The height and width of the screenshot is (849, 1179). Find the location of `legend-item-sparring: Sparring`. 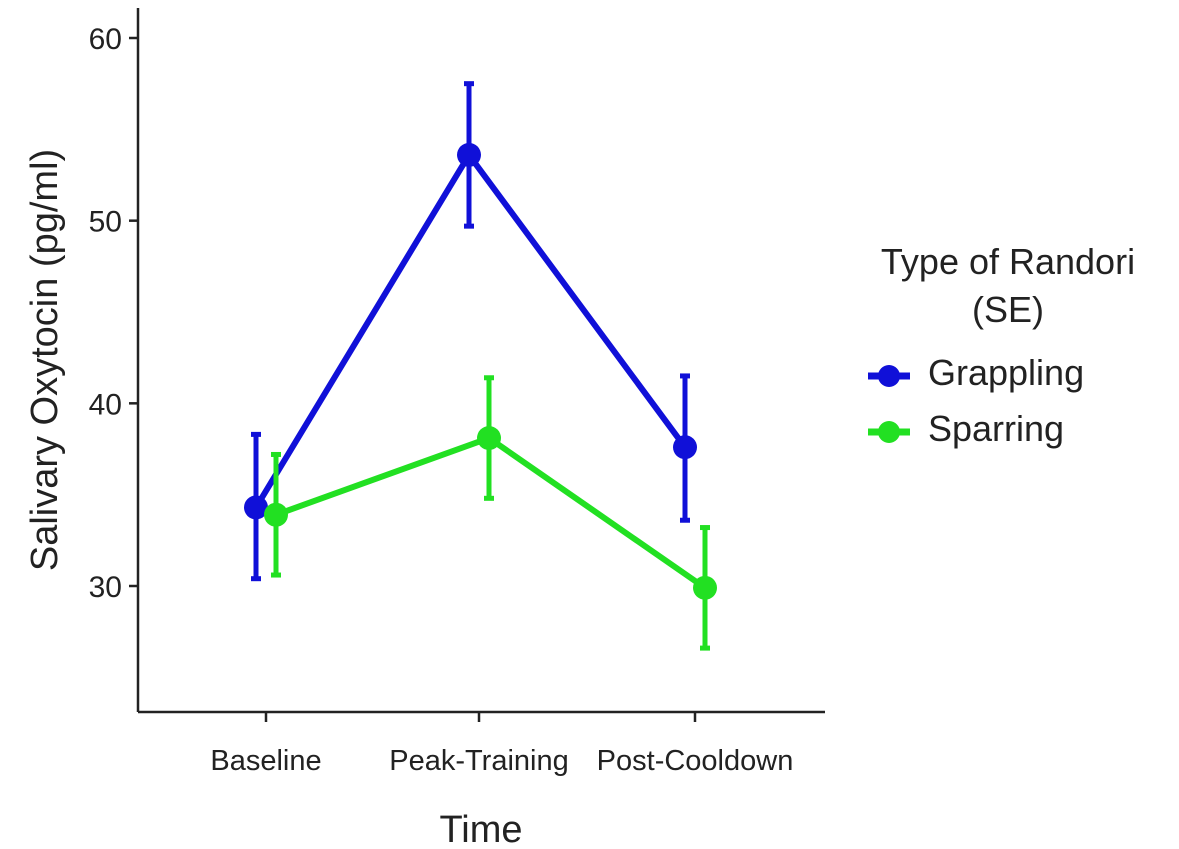

legend-item-sparring: Sparring is located at coordinates (1008, 432).